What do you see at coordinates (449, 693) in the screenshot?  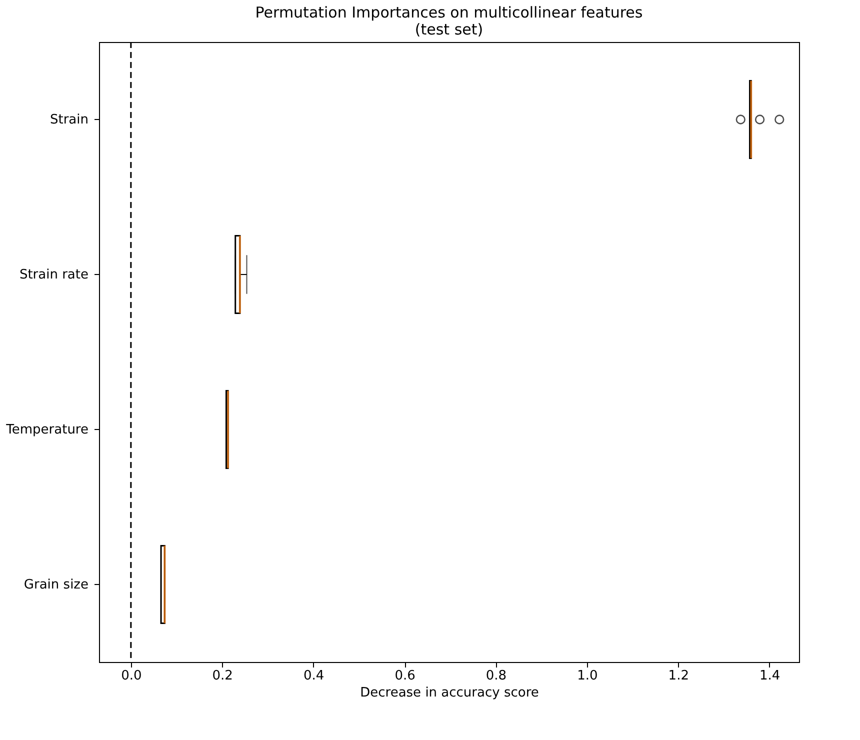 I see `x-axis-title: Decrease in accuracy score` at bounding box center [449, 693].